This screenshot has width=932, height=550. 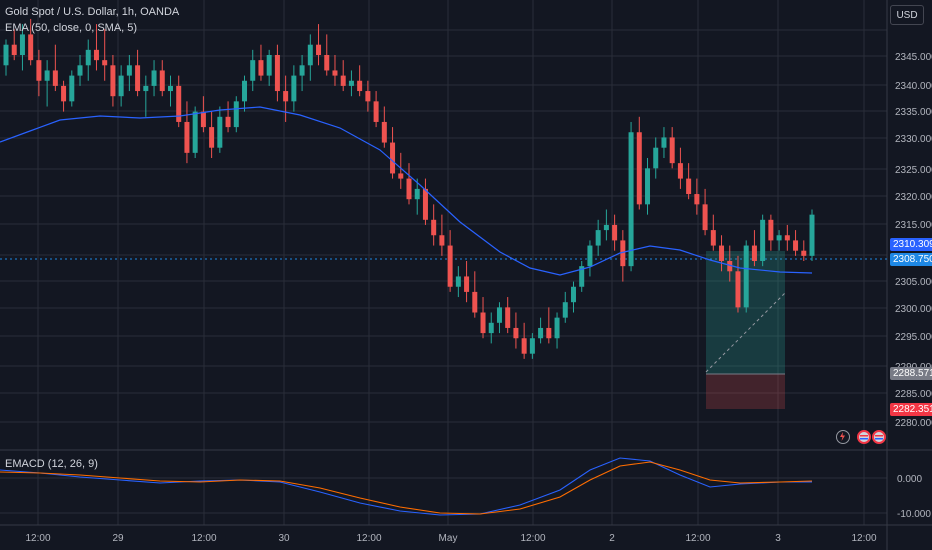 I want to click on time-label: 2, so click(x=612, y=538).